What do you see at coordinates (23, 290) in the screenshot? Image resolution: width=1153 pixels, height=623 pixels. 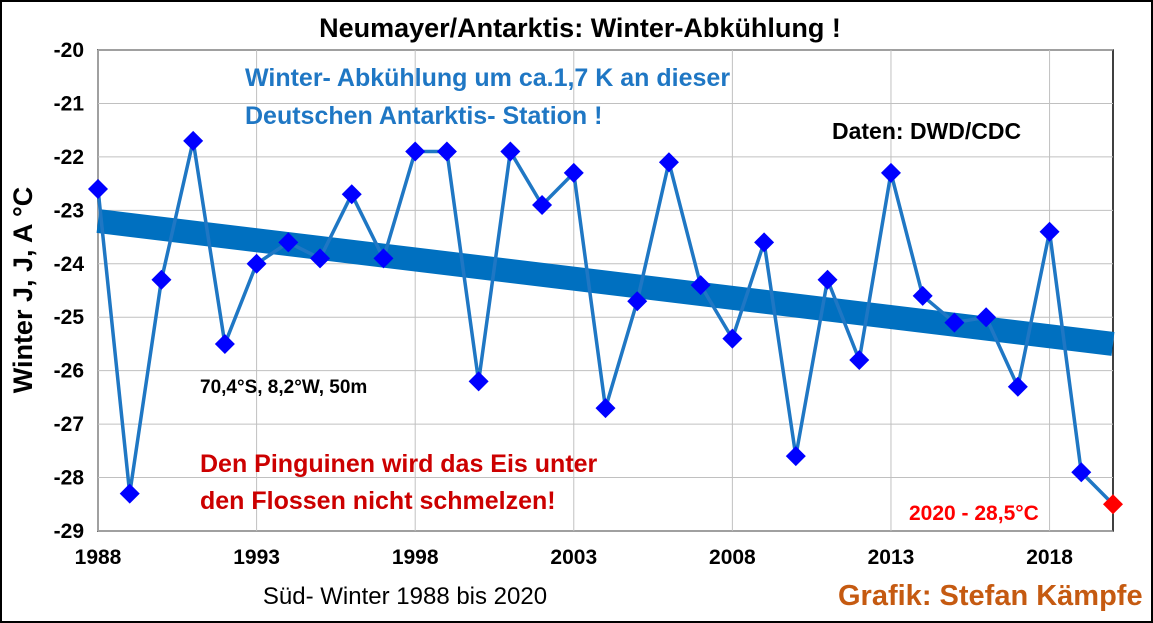 I see `y-axis-label: Winter J, J, A °C` at bounding box center [23, 290].